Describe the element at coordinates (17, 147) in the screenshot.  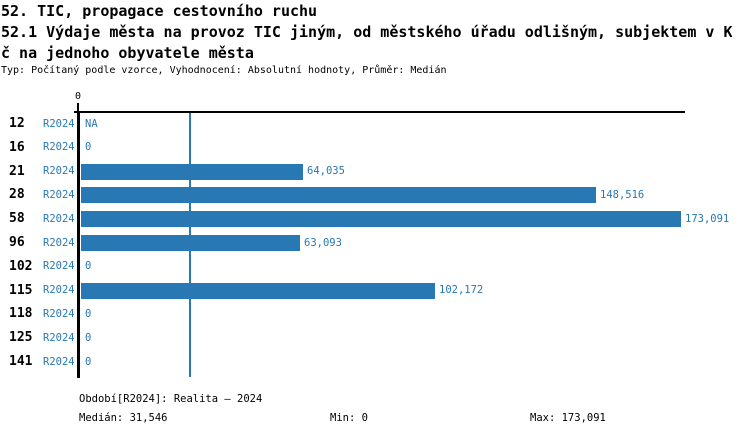
I see `row-category-label: 16` at that location.